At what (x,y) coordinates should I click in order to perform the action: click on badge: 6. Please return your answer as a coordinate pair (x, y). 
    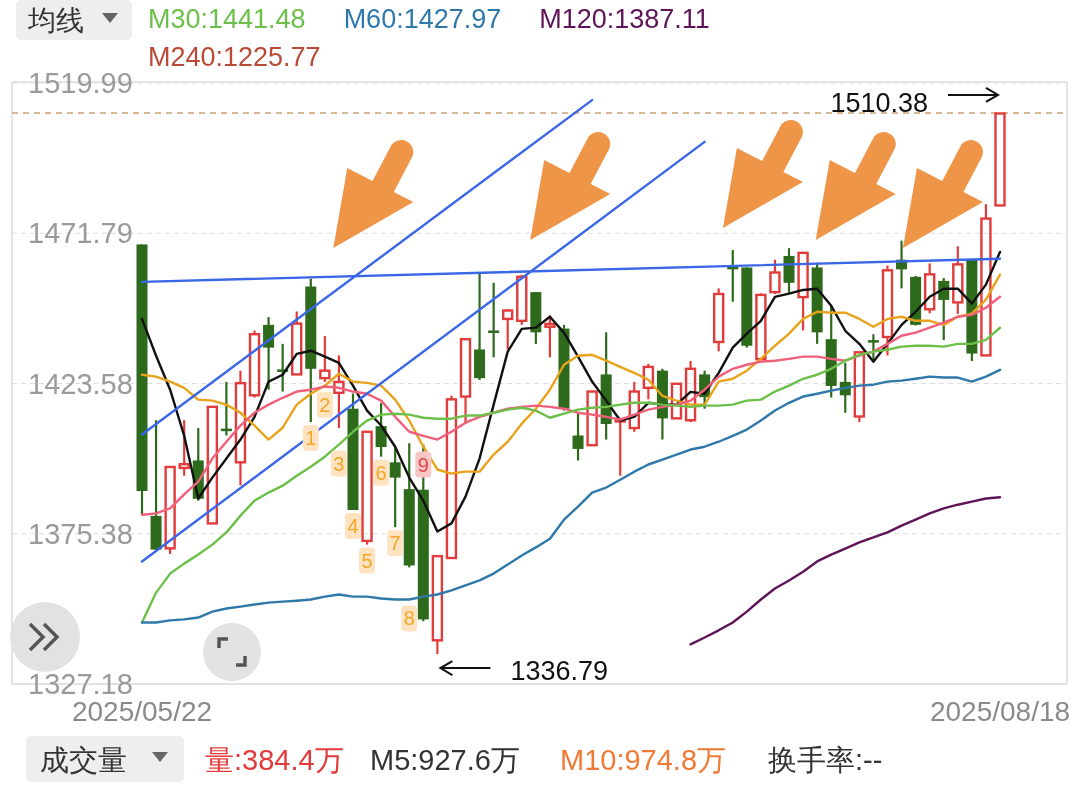
    Looking at the image, I should click on (381, 472).